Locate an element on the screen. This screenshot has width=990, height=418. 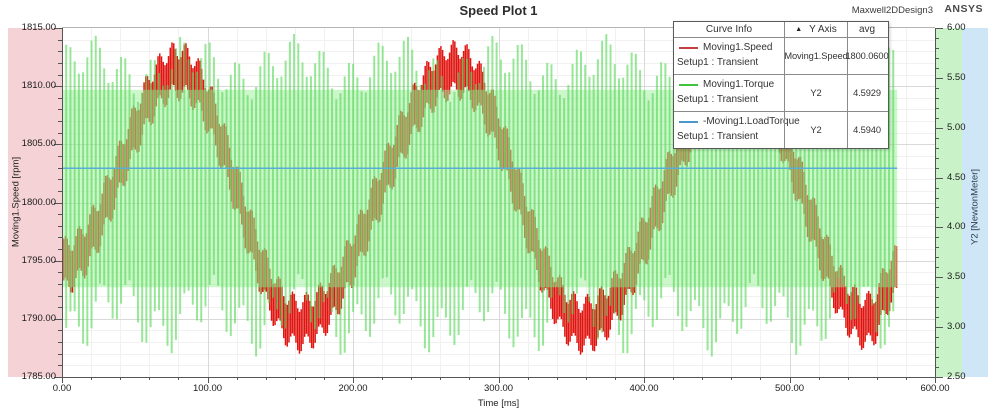
curve-name: Moving1.Torque is located at coordinates (739, 84).